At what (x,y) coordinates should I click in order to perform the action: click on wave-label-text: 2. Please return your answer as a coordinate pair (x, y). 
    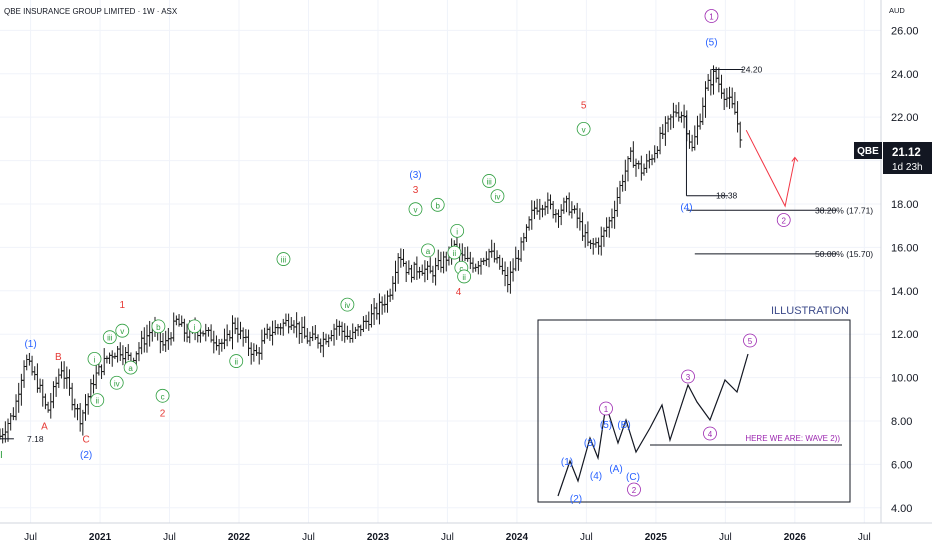
    Looking at the image, I should click on (784, 221).